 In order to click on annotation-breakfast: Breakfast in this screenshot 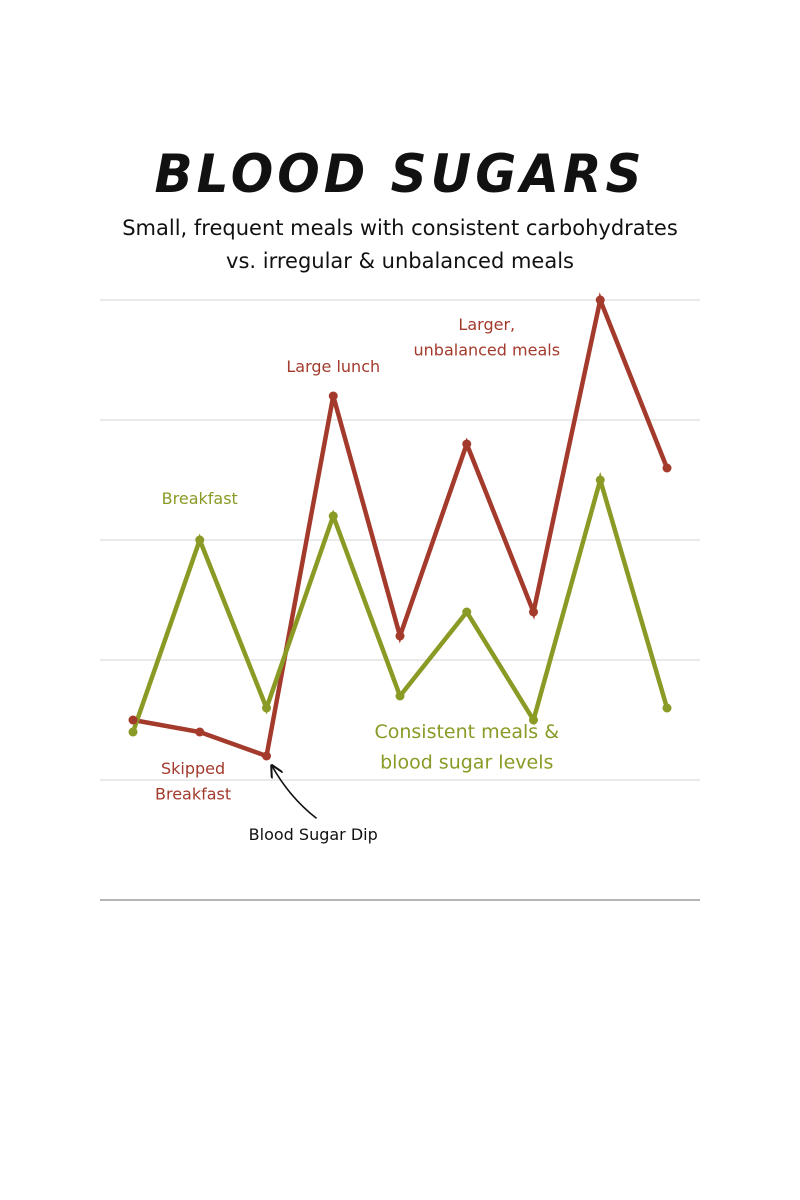, I will do `click(200, 498)`.